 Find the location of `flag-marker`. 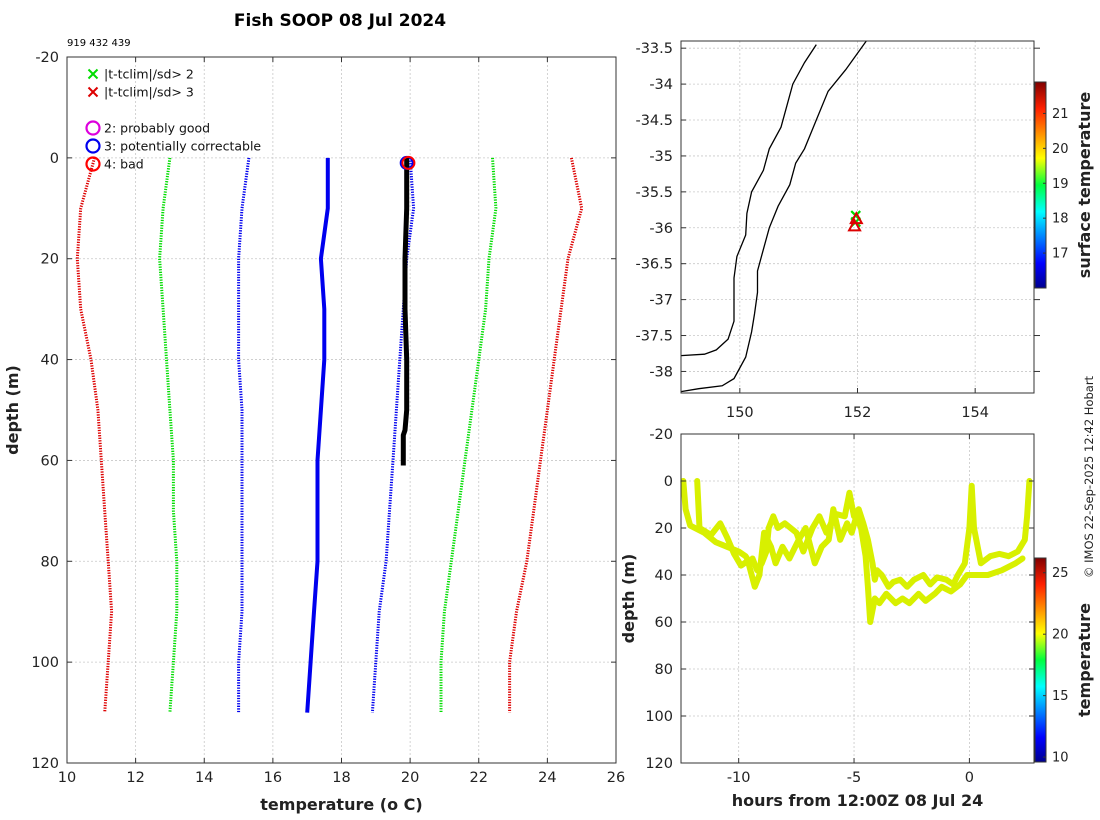

flag-marker is located at coordinates (408, 162).